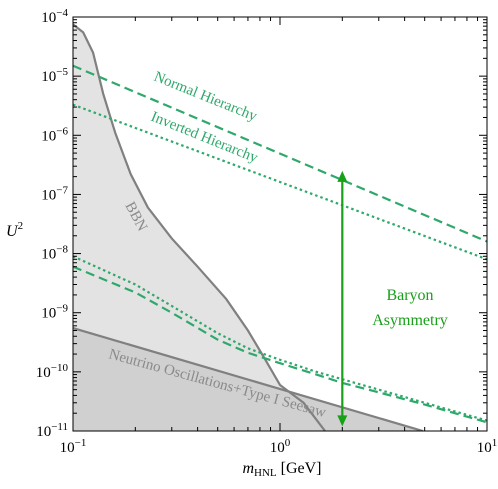 The image size is (498, 489). I want to click on svg-text: mHNL [GeV], so click(281, 469).